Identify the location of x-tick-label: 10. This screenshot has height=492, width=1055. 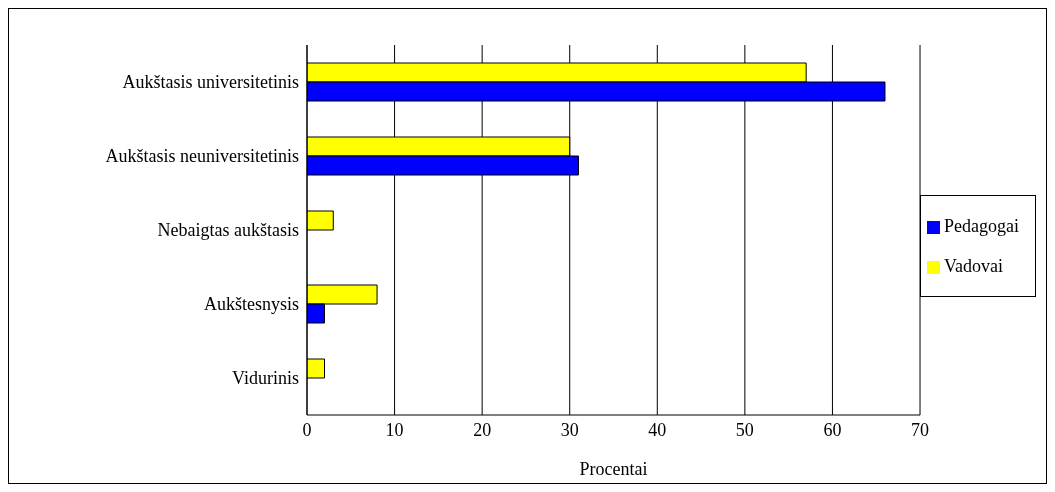
(394, 429).